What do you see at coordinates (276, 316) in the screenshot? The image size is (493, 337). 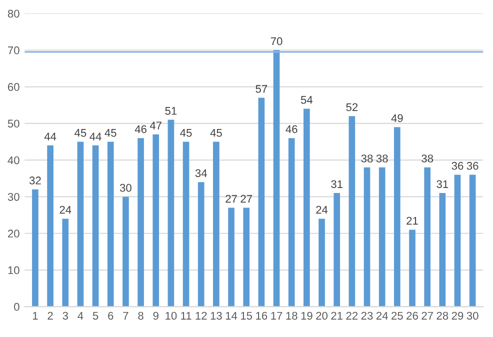 I see `x-tick-label: 17` at bounding box center [276, 316].